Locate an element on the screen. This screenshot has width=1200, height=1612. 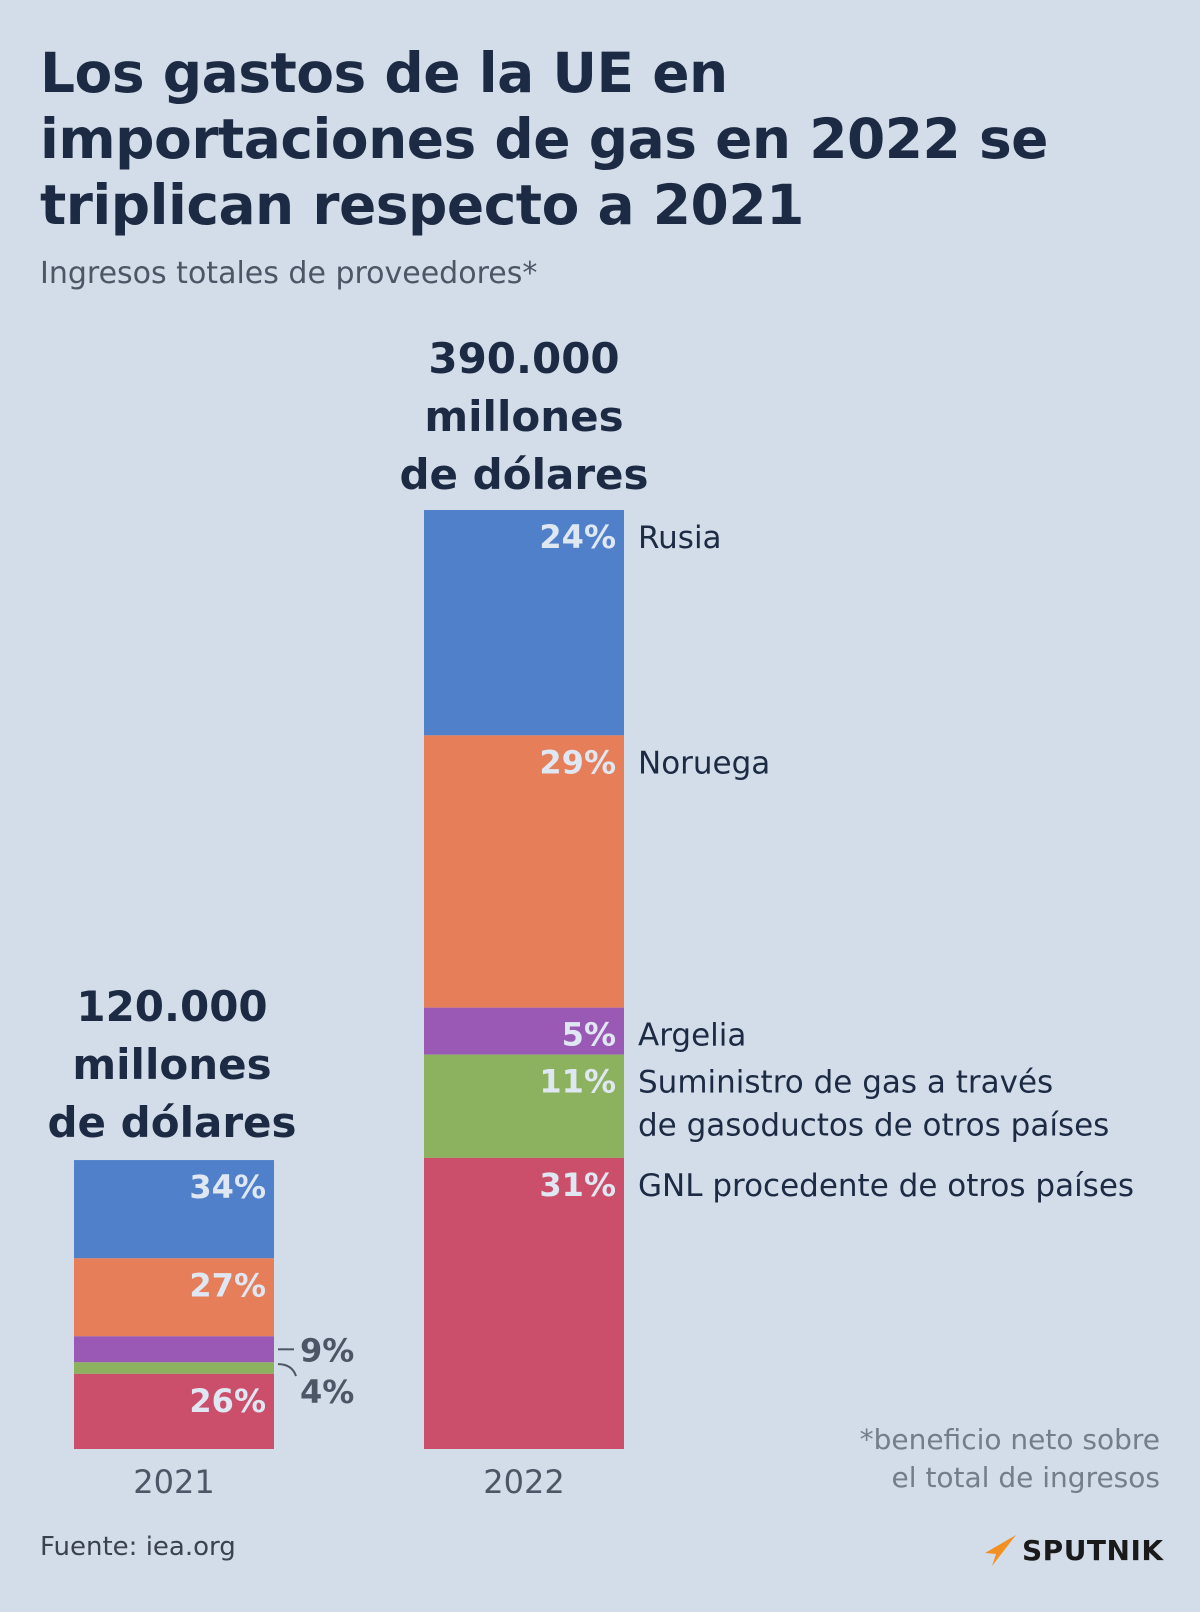
sputnik-logo: SPUTNIK is located at coordinates (1073, 1550).